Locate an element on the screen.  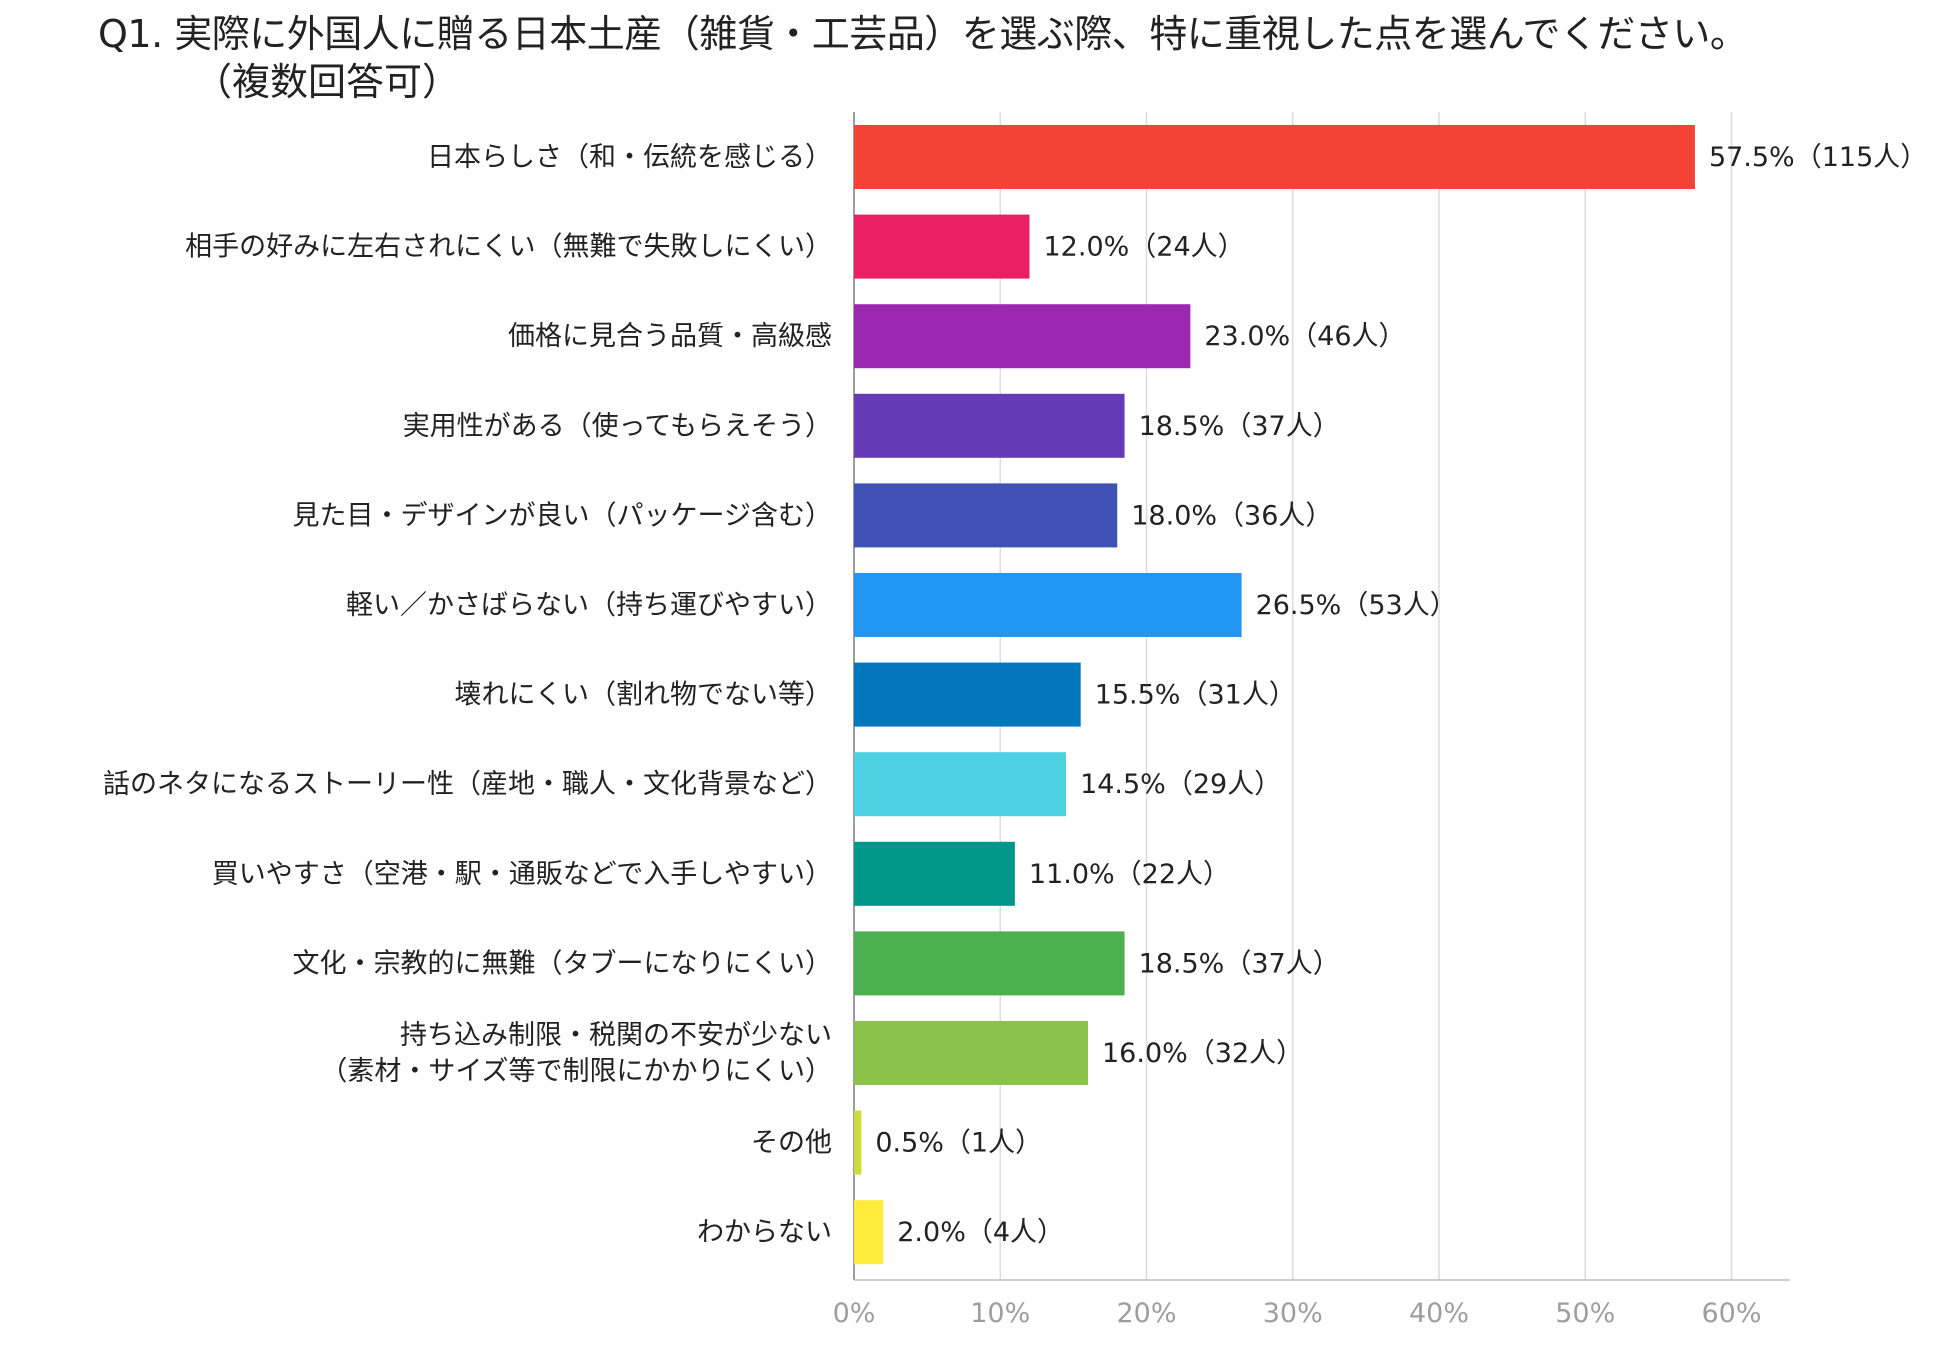
category-label: 軽い／かさばらない（持ち運びやすい） is located at coordinates (589, 605).